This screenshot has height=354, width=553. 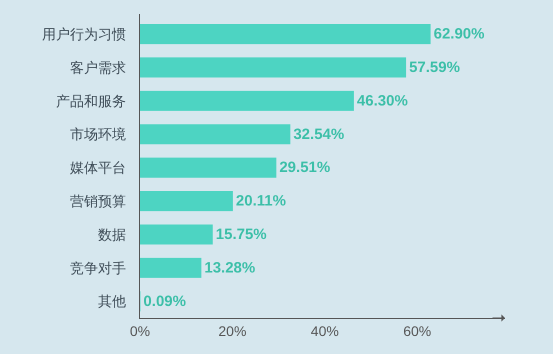 I want to click on data-label: 0.09%, so click(x=164, y=301).